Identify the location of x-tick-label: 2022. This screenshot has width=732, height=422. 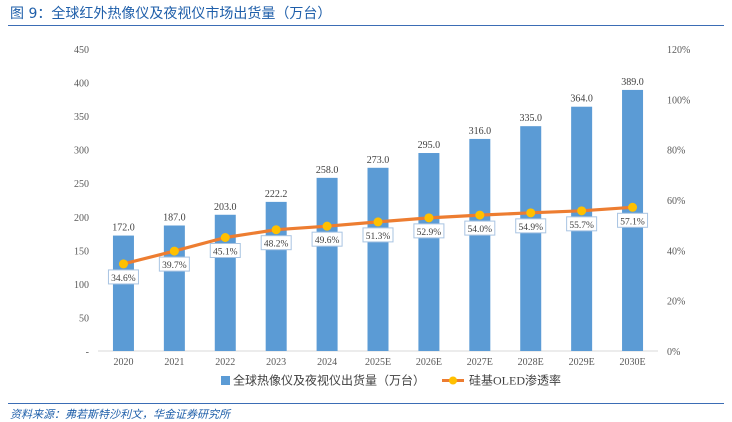
(225, 362).